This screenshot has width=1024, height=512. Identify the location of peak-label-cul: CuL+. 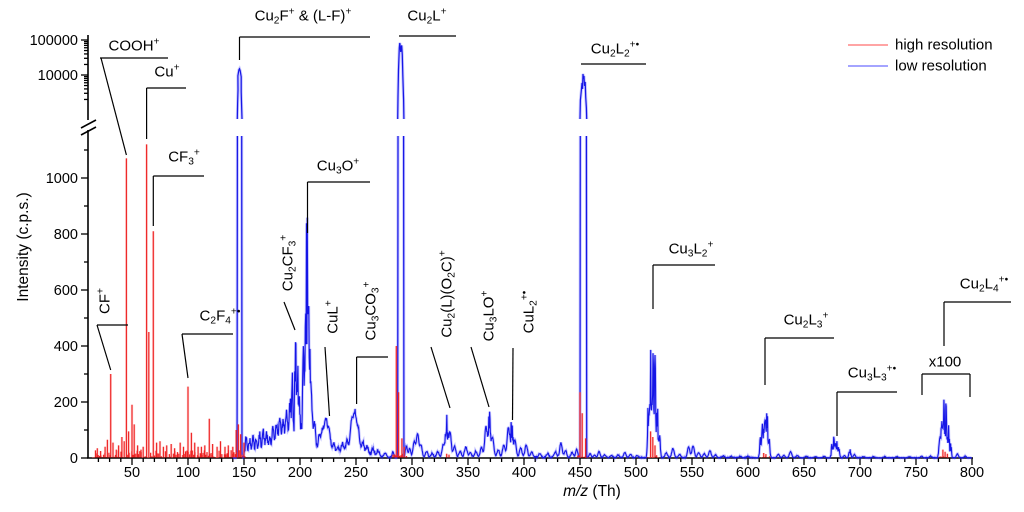
(332, 317).